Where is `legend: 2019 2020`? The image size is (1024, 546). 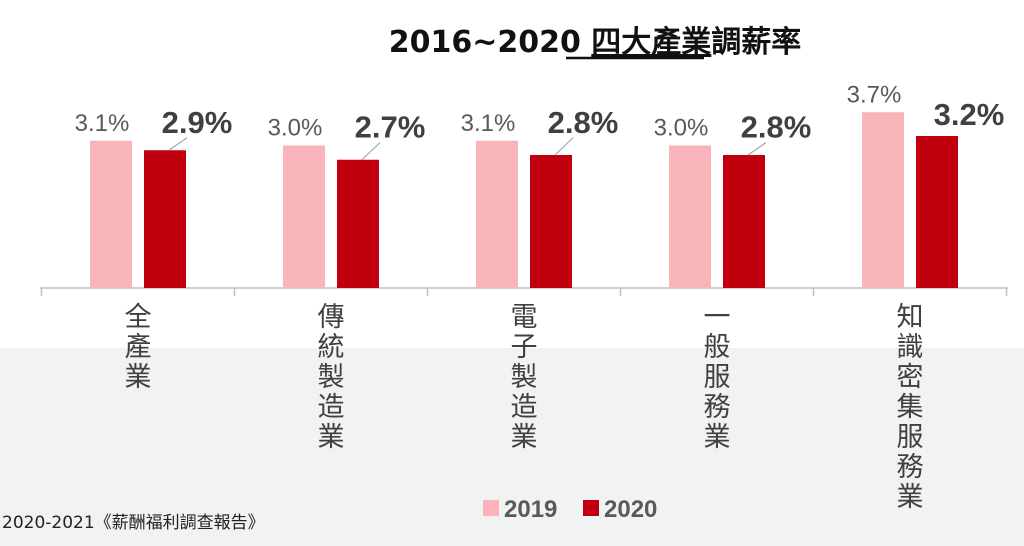
legend: 2019 2020 is located at coordinates (570, 509).